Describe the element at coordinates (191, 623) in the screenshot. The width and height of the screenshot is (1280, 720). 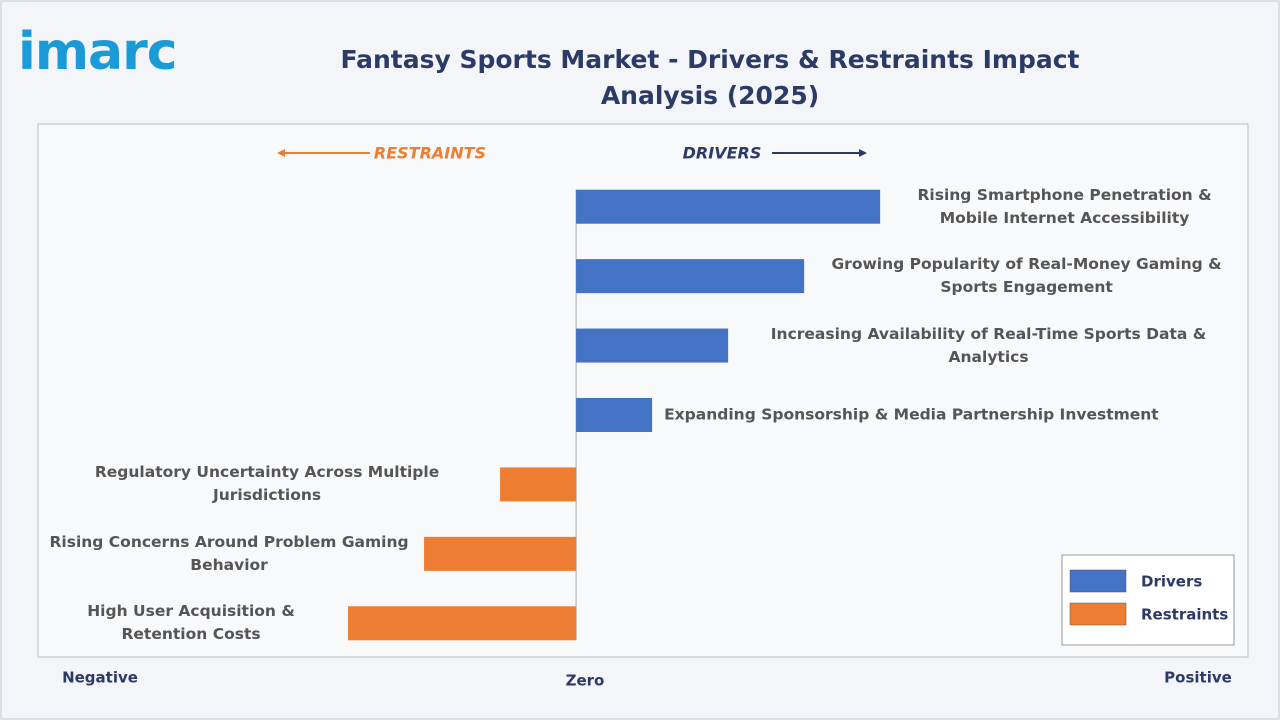
I see `bar-label: High User Acquisition & Retention Costs` at that location.